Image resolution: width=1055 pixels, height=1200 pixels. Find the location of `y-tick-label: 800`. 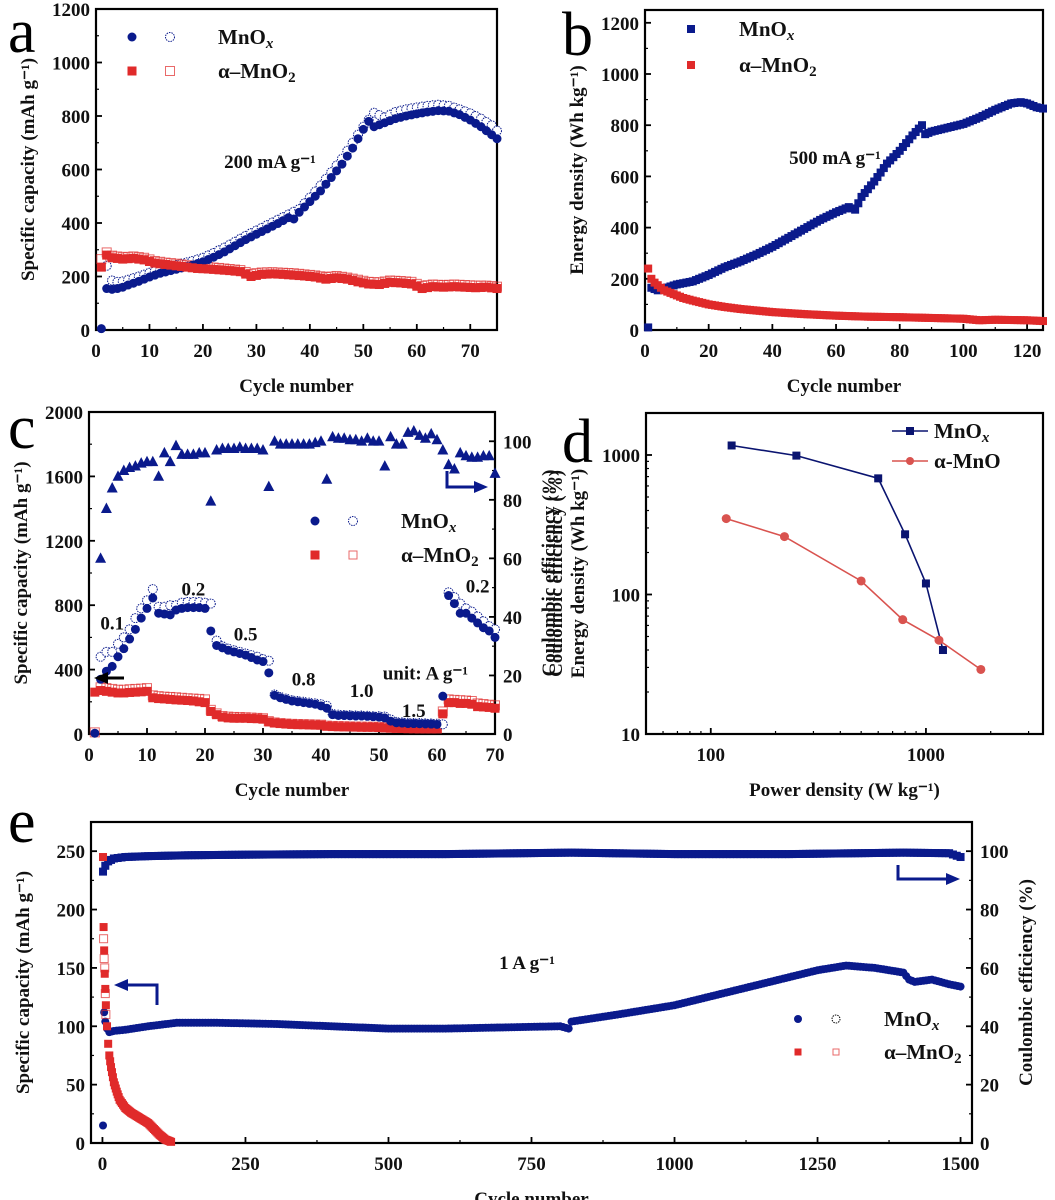

y-tick-label: 800 is located at coordinates (76, 117).